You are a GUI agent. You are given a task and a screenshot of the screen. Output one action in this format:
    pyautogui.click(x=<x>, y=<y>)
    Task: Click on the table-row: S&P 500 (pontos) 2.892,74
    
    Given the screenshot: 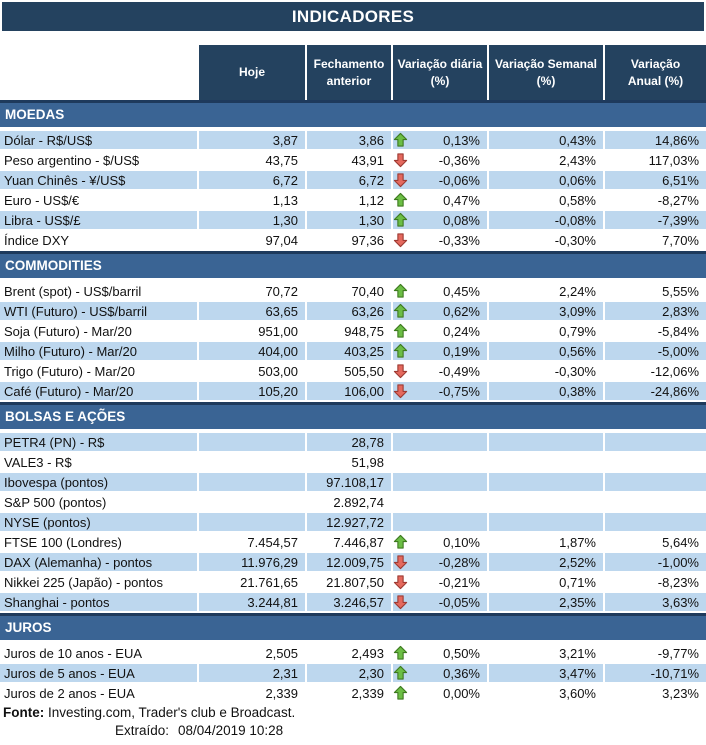 What is the action you would take?
    pyautogui.click(x=353, y=502)
    